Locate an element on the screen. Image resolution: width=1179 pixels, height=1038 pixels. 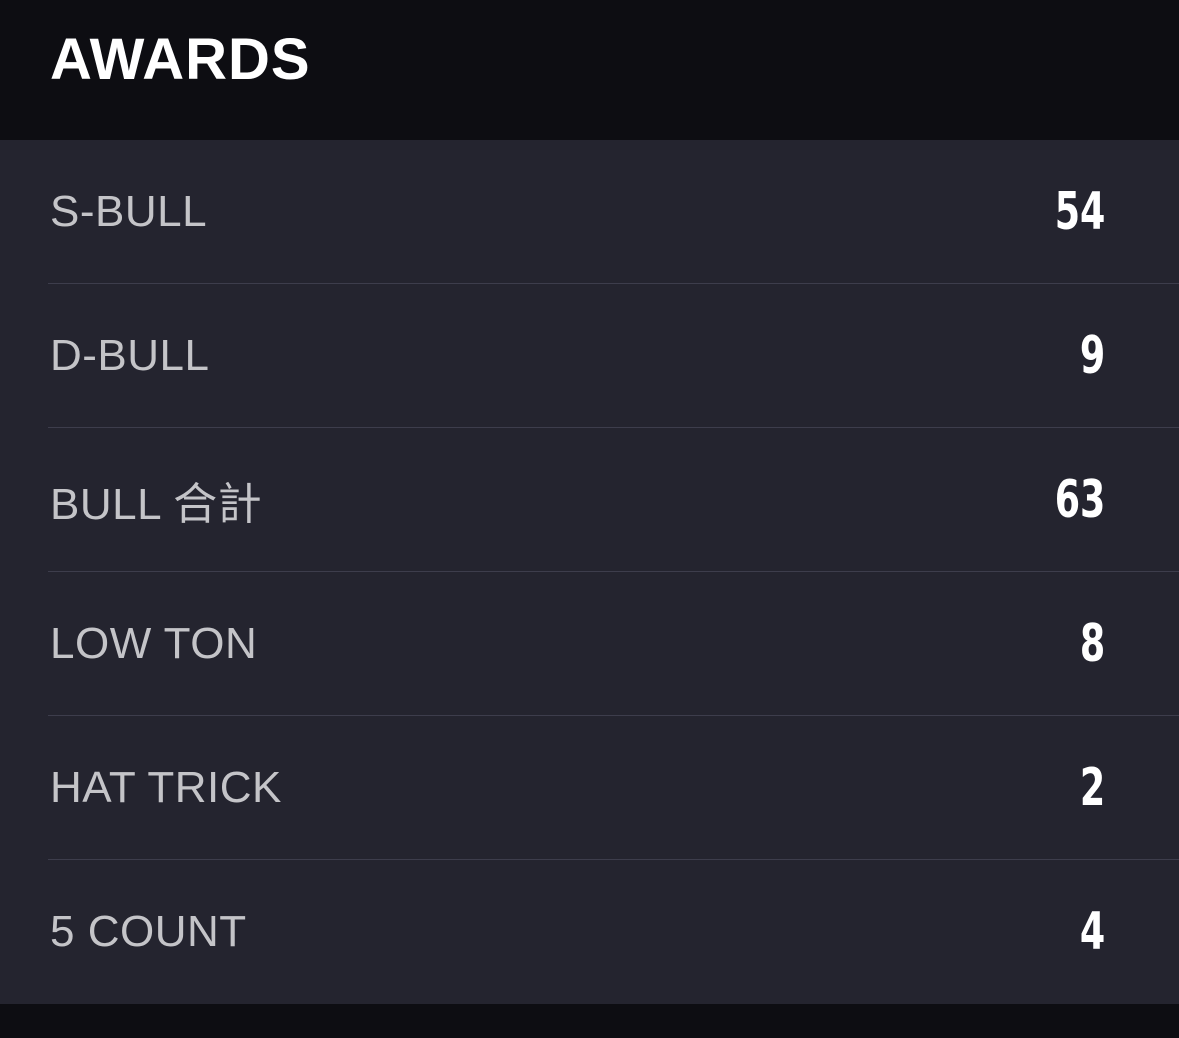
award-row: S-BULL 54 is located at coordinates (613, 212).